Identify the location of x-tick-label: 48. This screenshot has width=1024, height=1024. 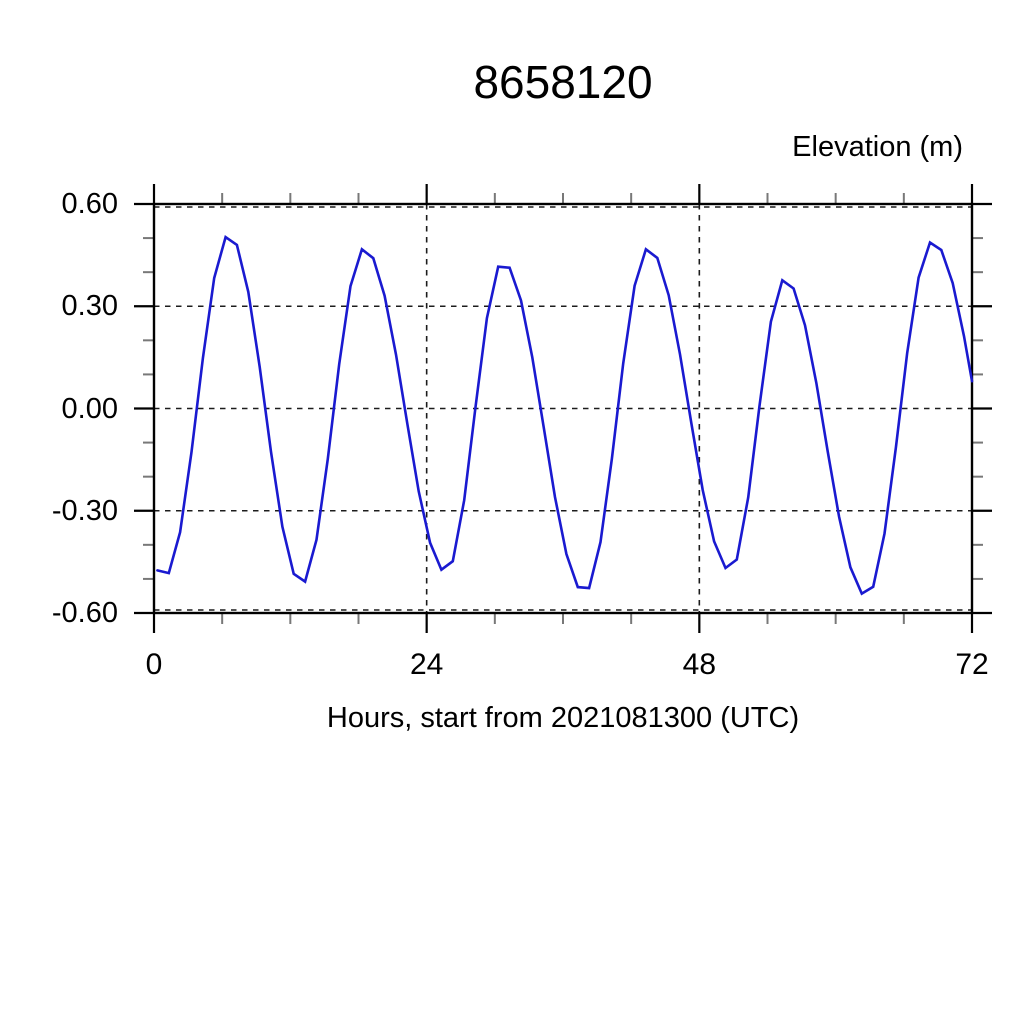
(699, 664).